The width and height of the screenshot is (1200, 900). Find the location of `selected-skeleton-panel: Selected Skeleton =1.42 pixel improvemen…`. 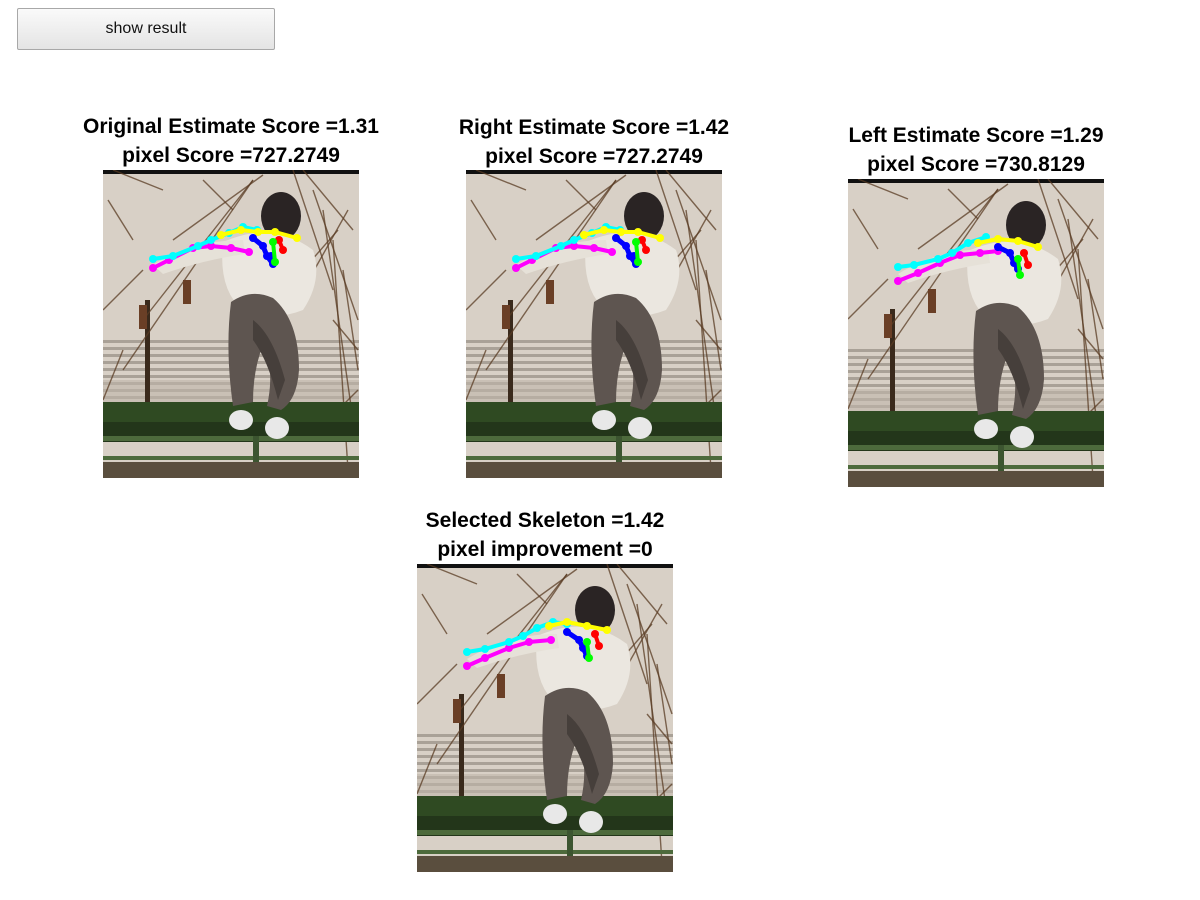

selected-skeleton-panel: Selected Skeleton =1.42 pixel improvemen… is located at coordinates (545, 691).